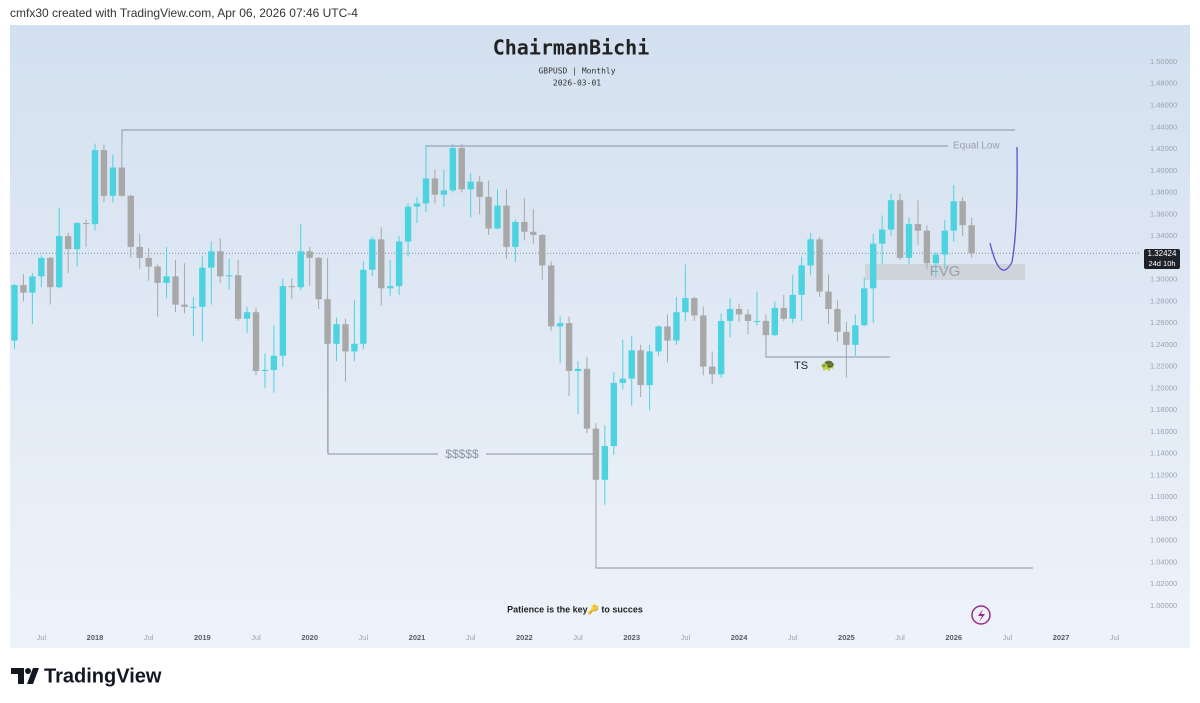 The image size is (1200, 703). I want to click on equal-low-label: Equal Low, so click(976, 146).